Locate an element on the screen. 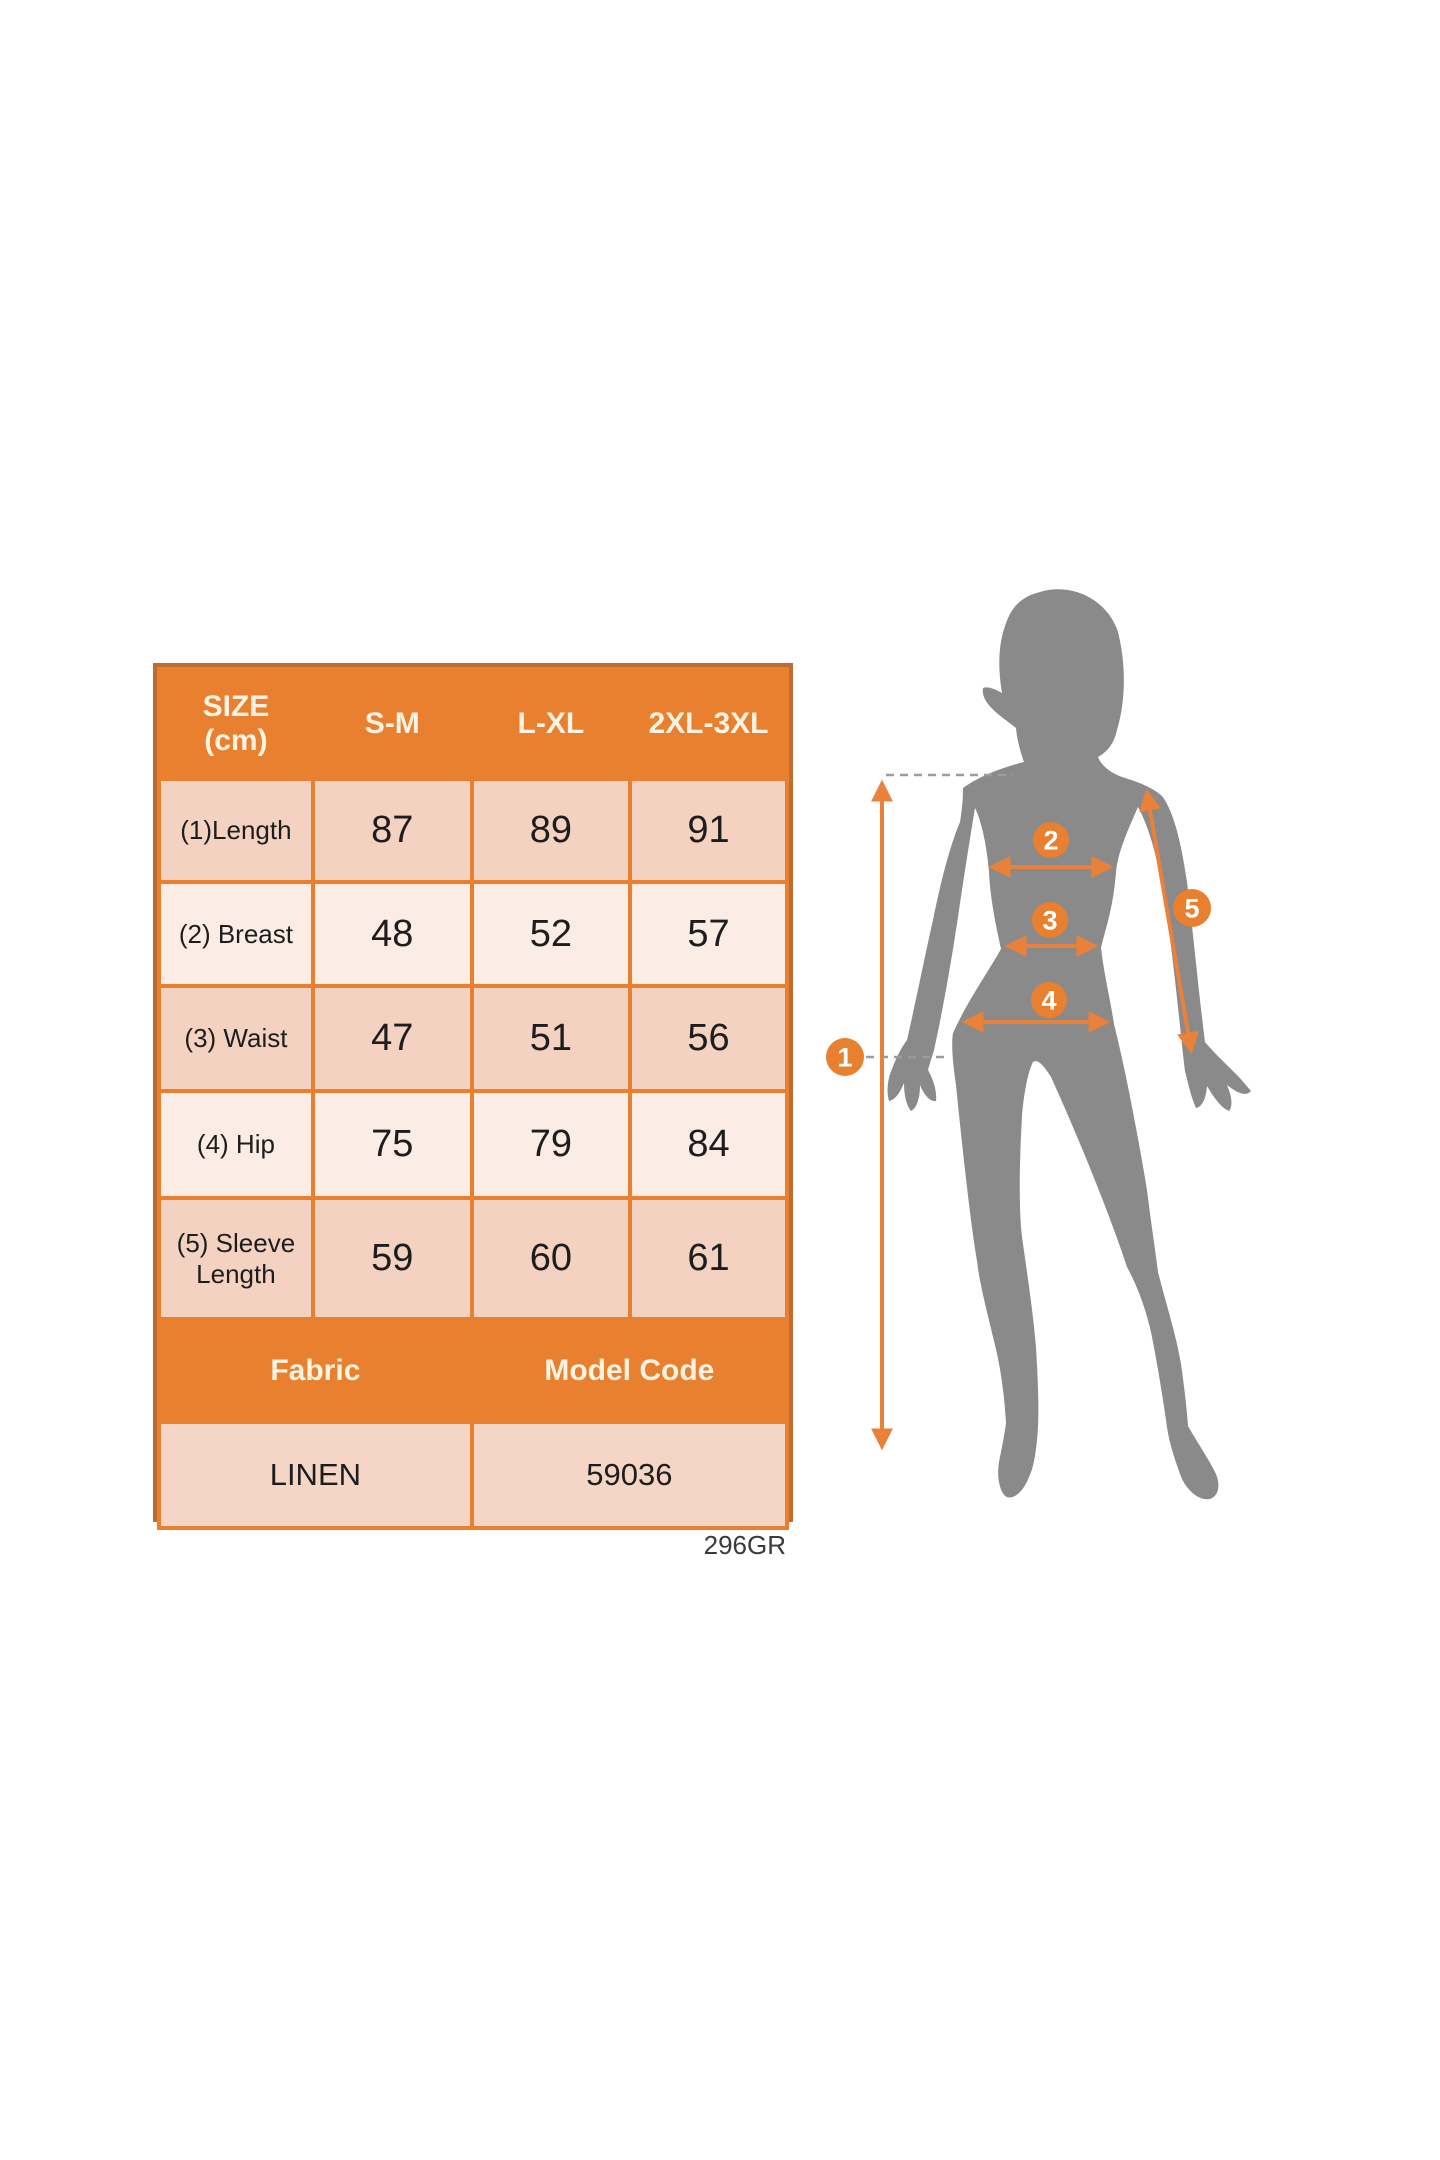  measurement-label: (1)Length is located at coordinates (236, 830).